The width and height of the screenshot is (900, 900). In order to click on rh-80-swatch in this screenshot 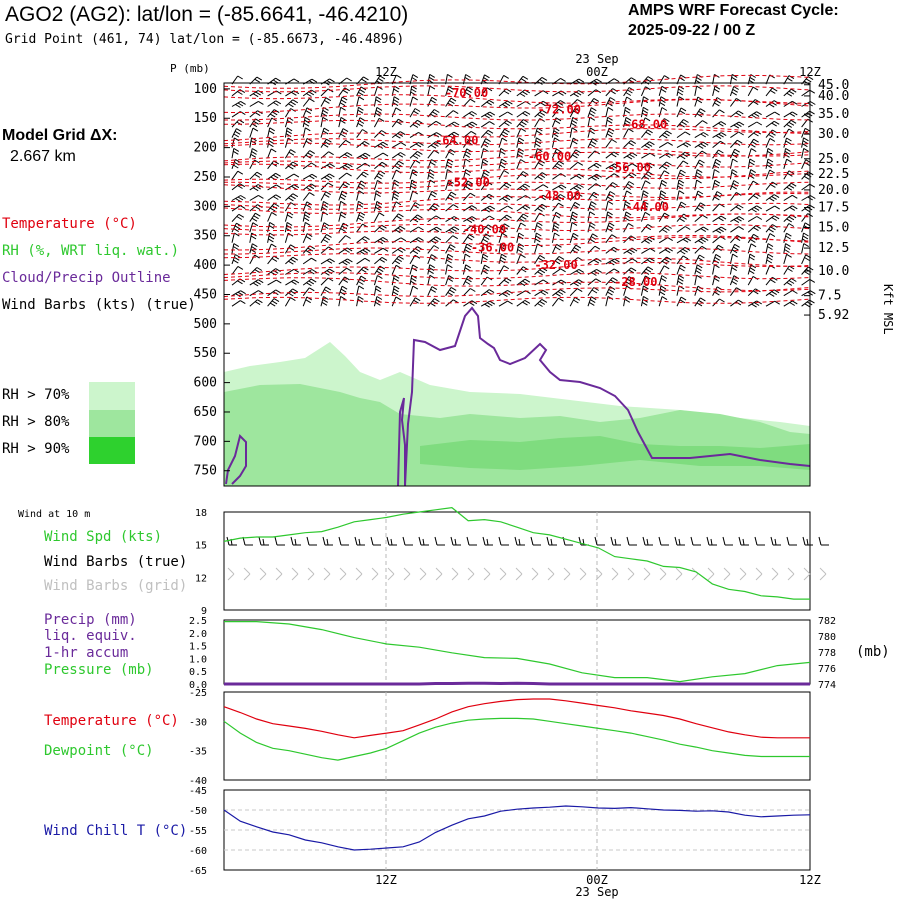, I will do `click(112, 423)`.